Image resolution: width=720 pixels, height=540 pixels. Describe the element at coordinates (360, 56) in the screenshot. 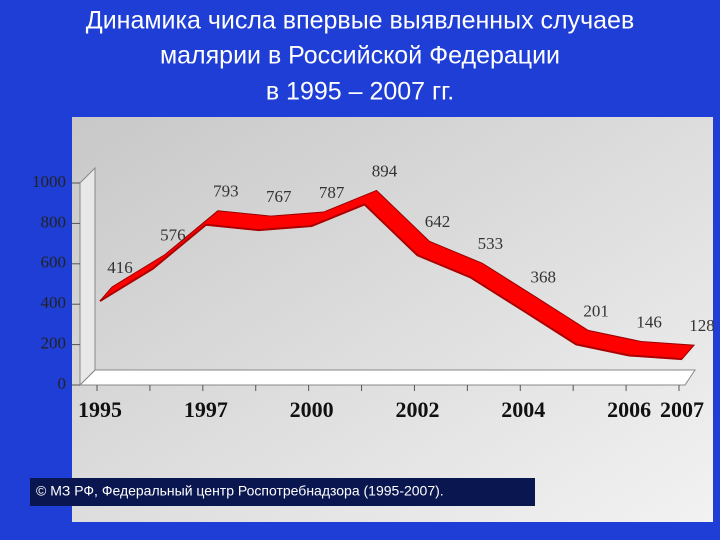

I see `chart-title: малярии в Российской Федерации` at that location.